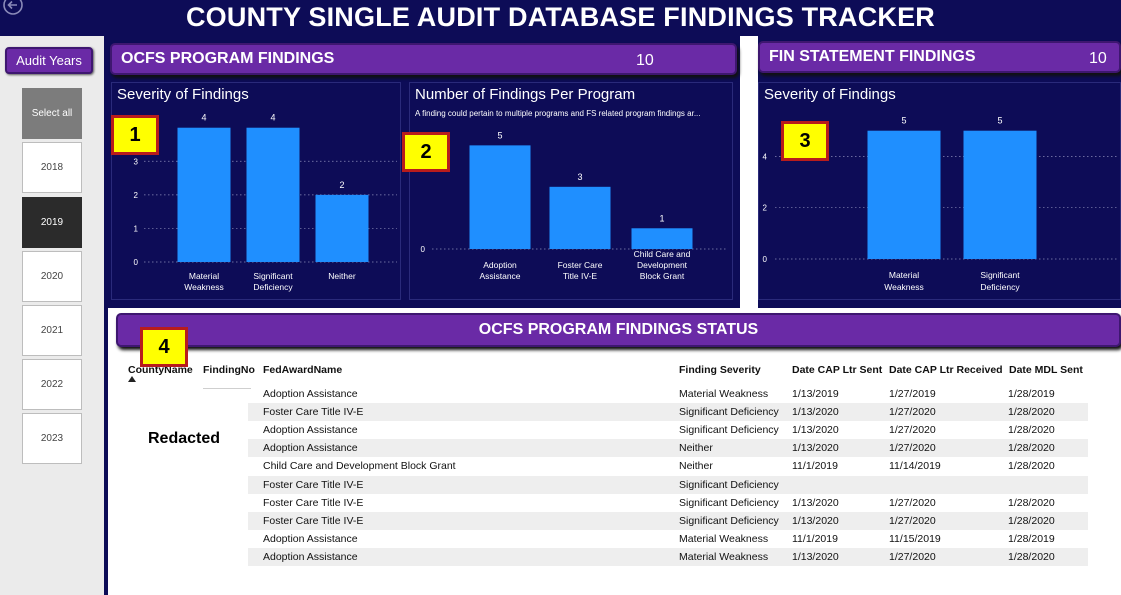 Image resolution: width=1121 pixels, height=595 pixels. Describe the element at coordinates (915, 538) in the screenshot. I see `cell-date-cap-received: 11/15/2019` at that location.